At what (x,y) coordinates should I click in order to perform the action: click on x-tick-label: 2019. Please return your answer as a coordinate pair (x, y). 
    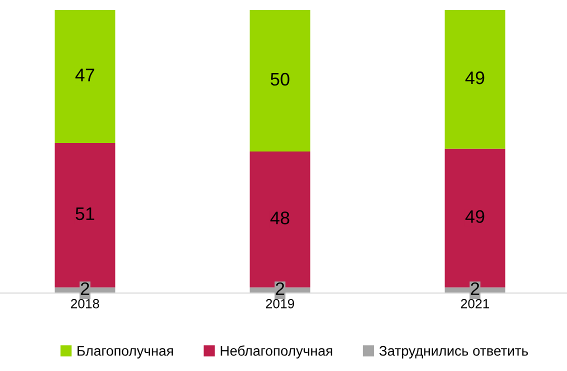
    Looking at the image, I should click on (280, 303).